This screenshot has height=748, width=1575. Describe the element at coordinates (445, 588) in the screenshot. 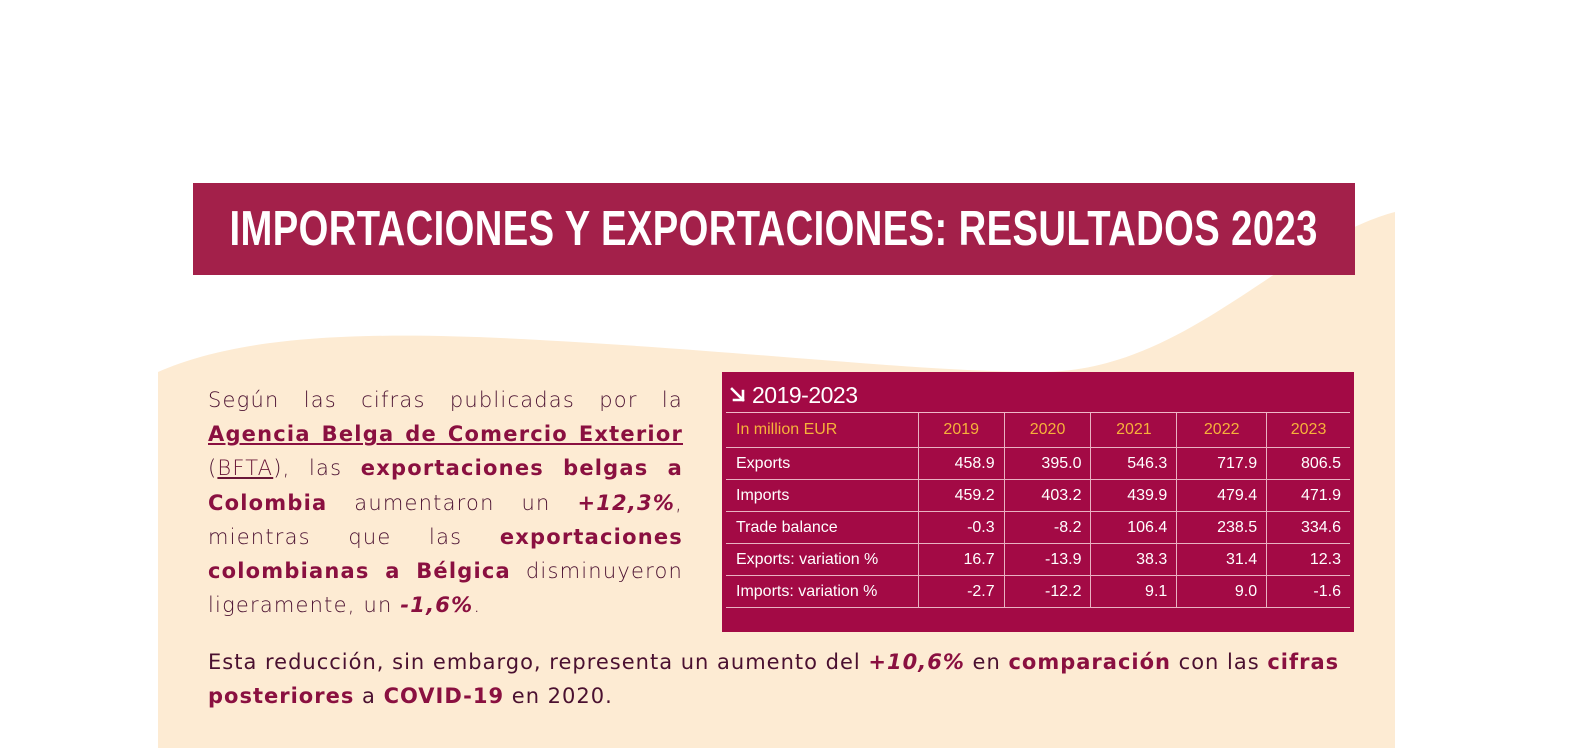

I see `intro-text-5: disminuyeron ligeramente, un` at that location.